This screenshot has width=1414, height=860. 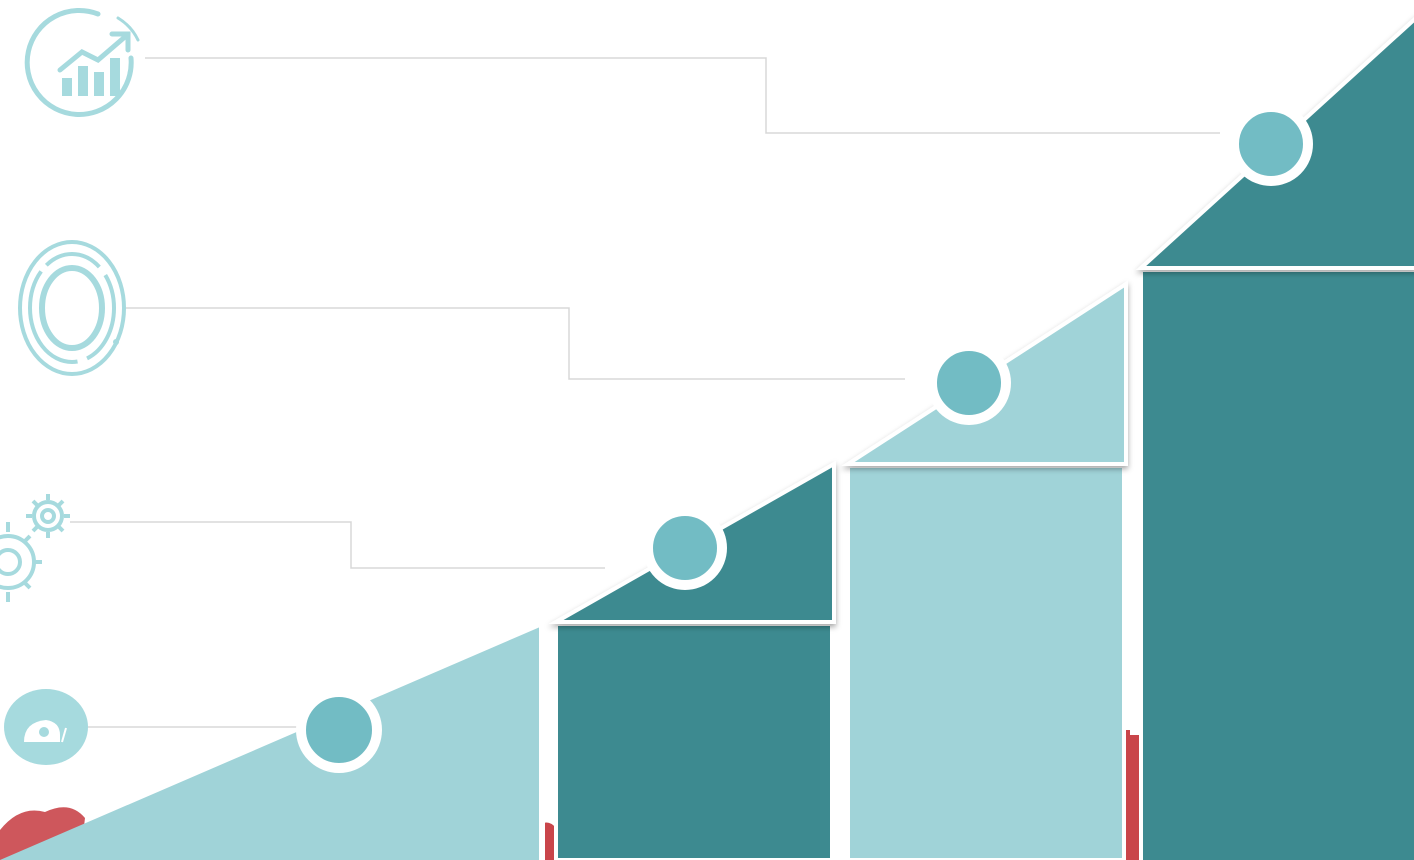 What do you see at coordinates (986, 662) in the screenshot?
I see `step-3-column` at bounding box center [986, 662].